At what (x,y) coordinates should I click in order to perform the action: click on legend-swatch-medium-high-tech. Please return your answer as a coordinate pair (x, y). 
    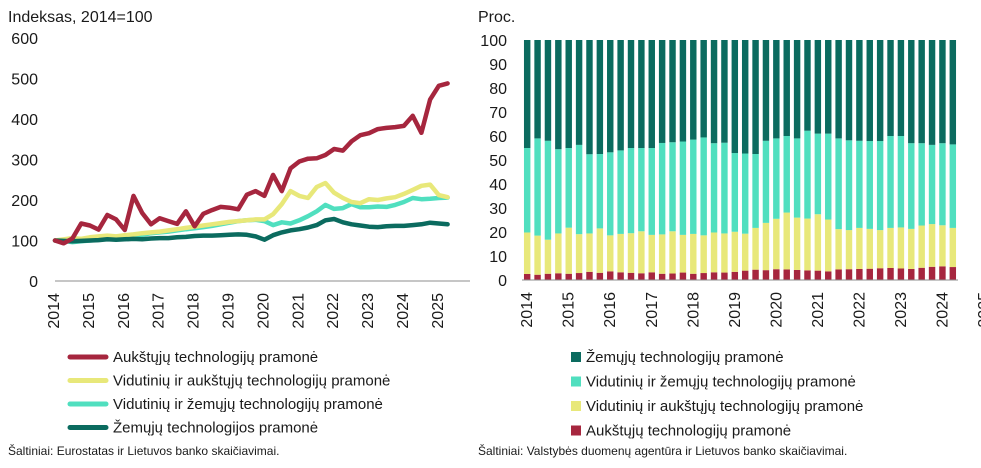
    Looking at the image, I should click on (576, 406).